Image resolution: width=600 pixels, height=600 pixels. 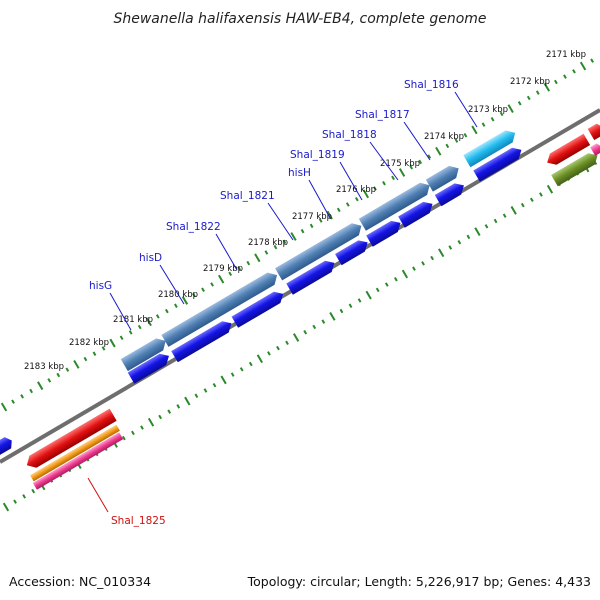 I want to click on cds-hisD, so click(x=203, y=340).